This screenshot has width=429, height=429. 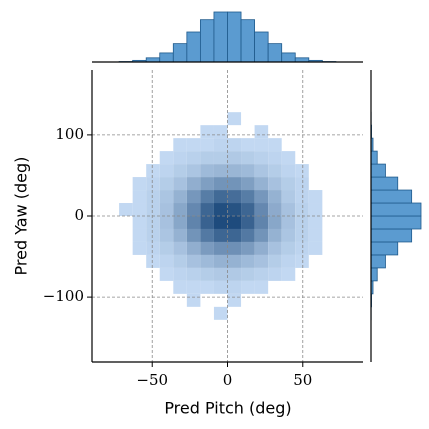 I want to click on y-tick-label: 0, so click(x=79, y=215).